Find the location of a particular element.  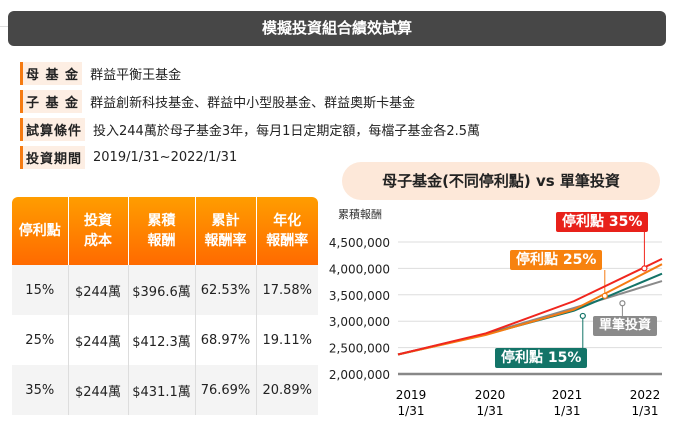

x-tick-label: 2019 is located at coordinates (411, 395).